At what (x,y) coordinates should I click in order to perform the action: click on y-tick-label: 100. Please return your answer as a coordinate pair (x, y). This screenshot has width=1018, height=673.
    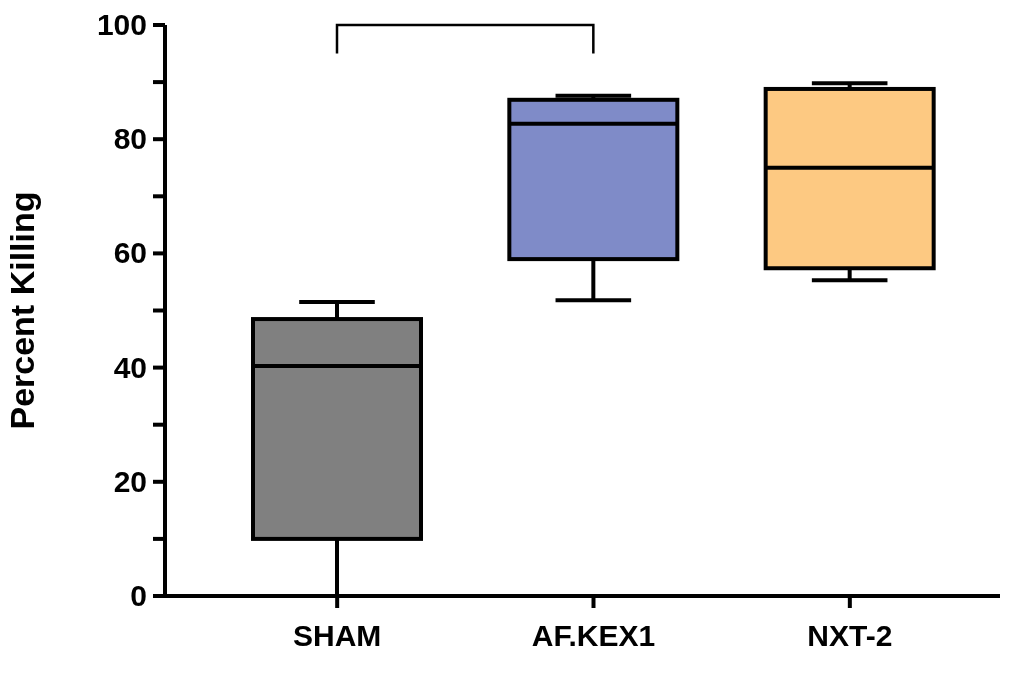
    Looking at the image, I should click on (121, 24).